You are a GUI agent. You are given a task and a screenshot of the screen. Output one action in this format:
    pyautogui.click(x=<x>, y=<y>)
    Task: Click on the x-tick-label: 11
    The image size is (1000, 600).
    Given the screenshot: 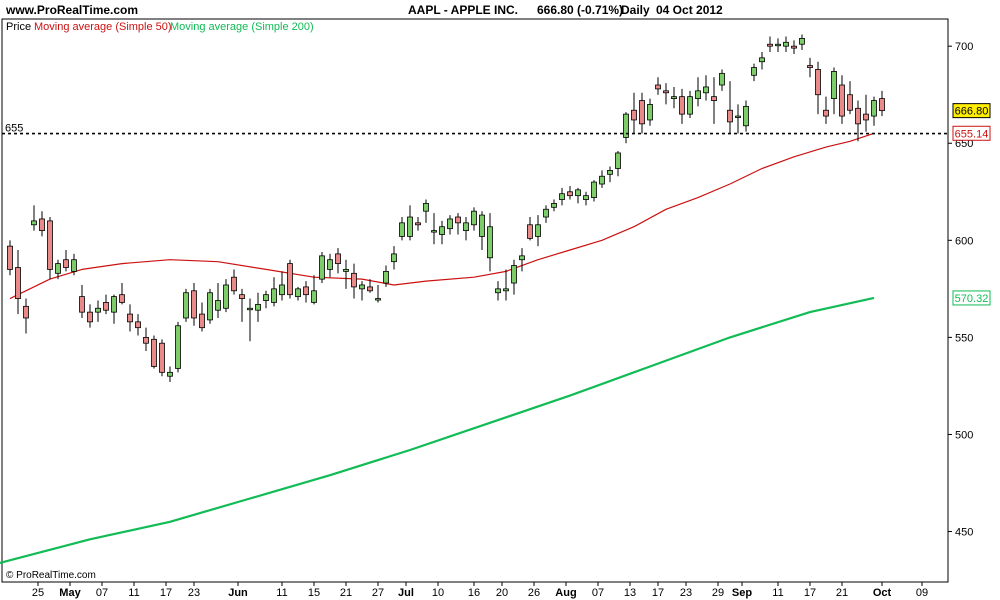 What is the action you would take?
    pyautogui.click(x=133, y=593)
    